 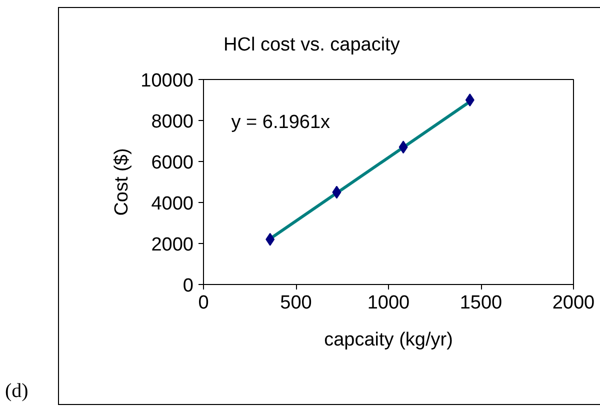 What do you see at coordinates (188, 286) in the screenshot?
I see `y-tick-label: 0` at bounding box center [188, 286].